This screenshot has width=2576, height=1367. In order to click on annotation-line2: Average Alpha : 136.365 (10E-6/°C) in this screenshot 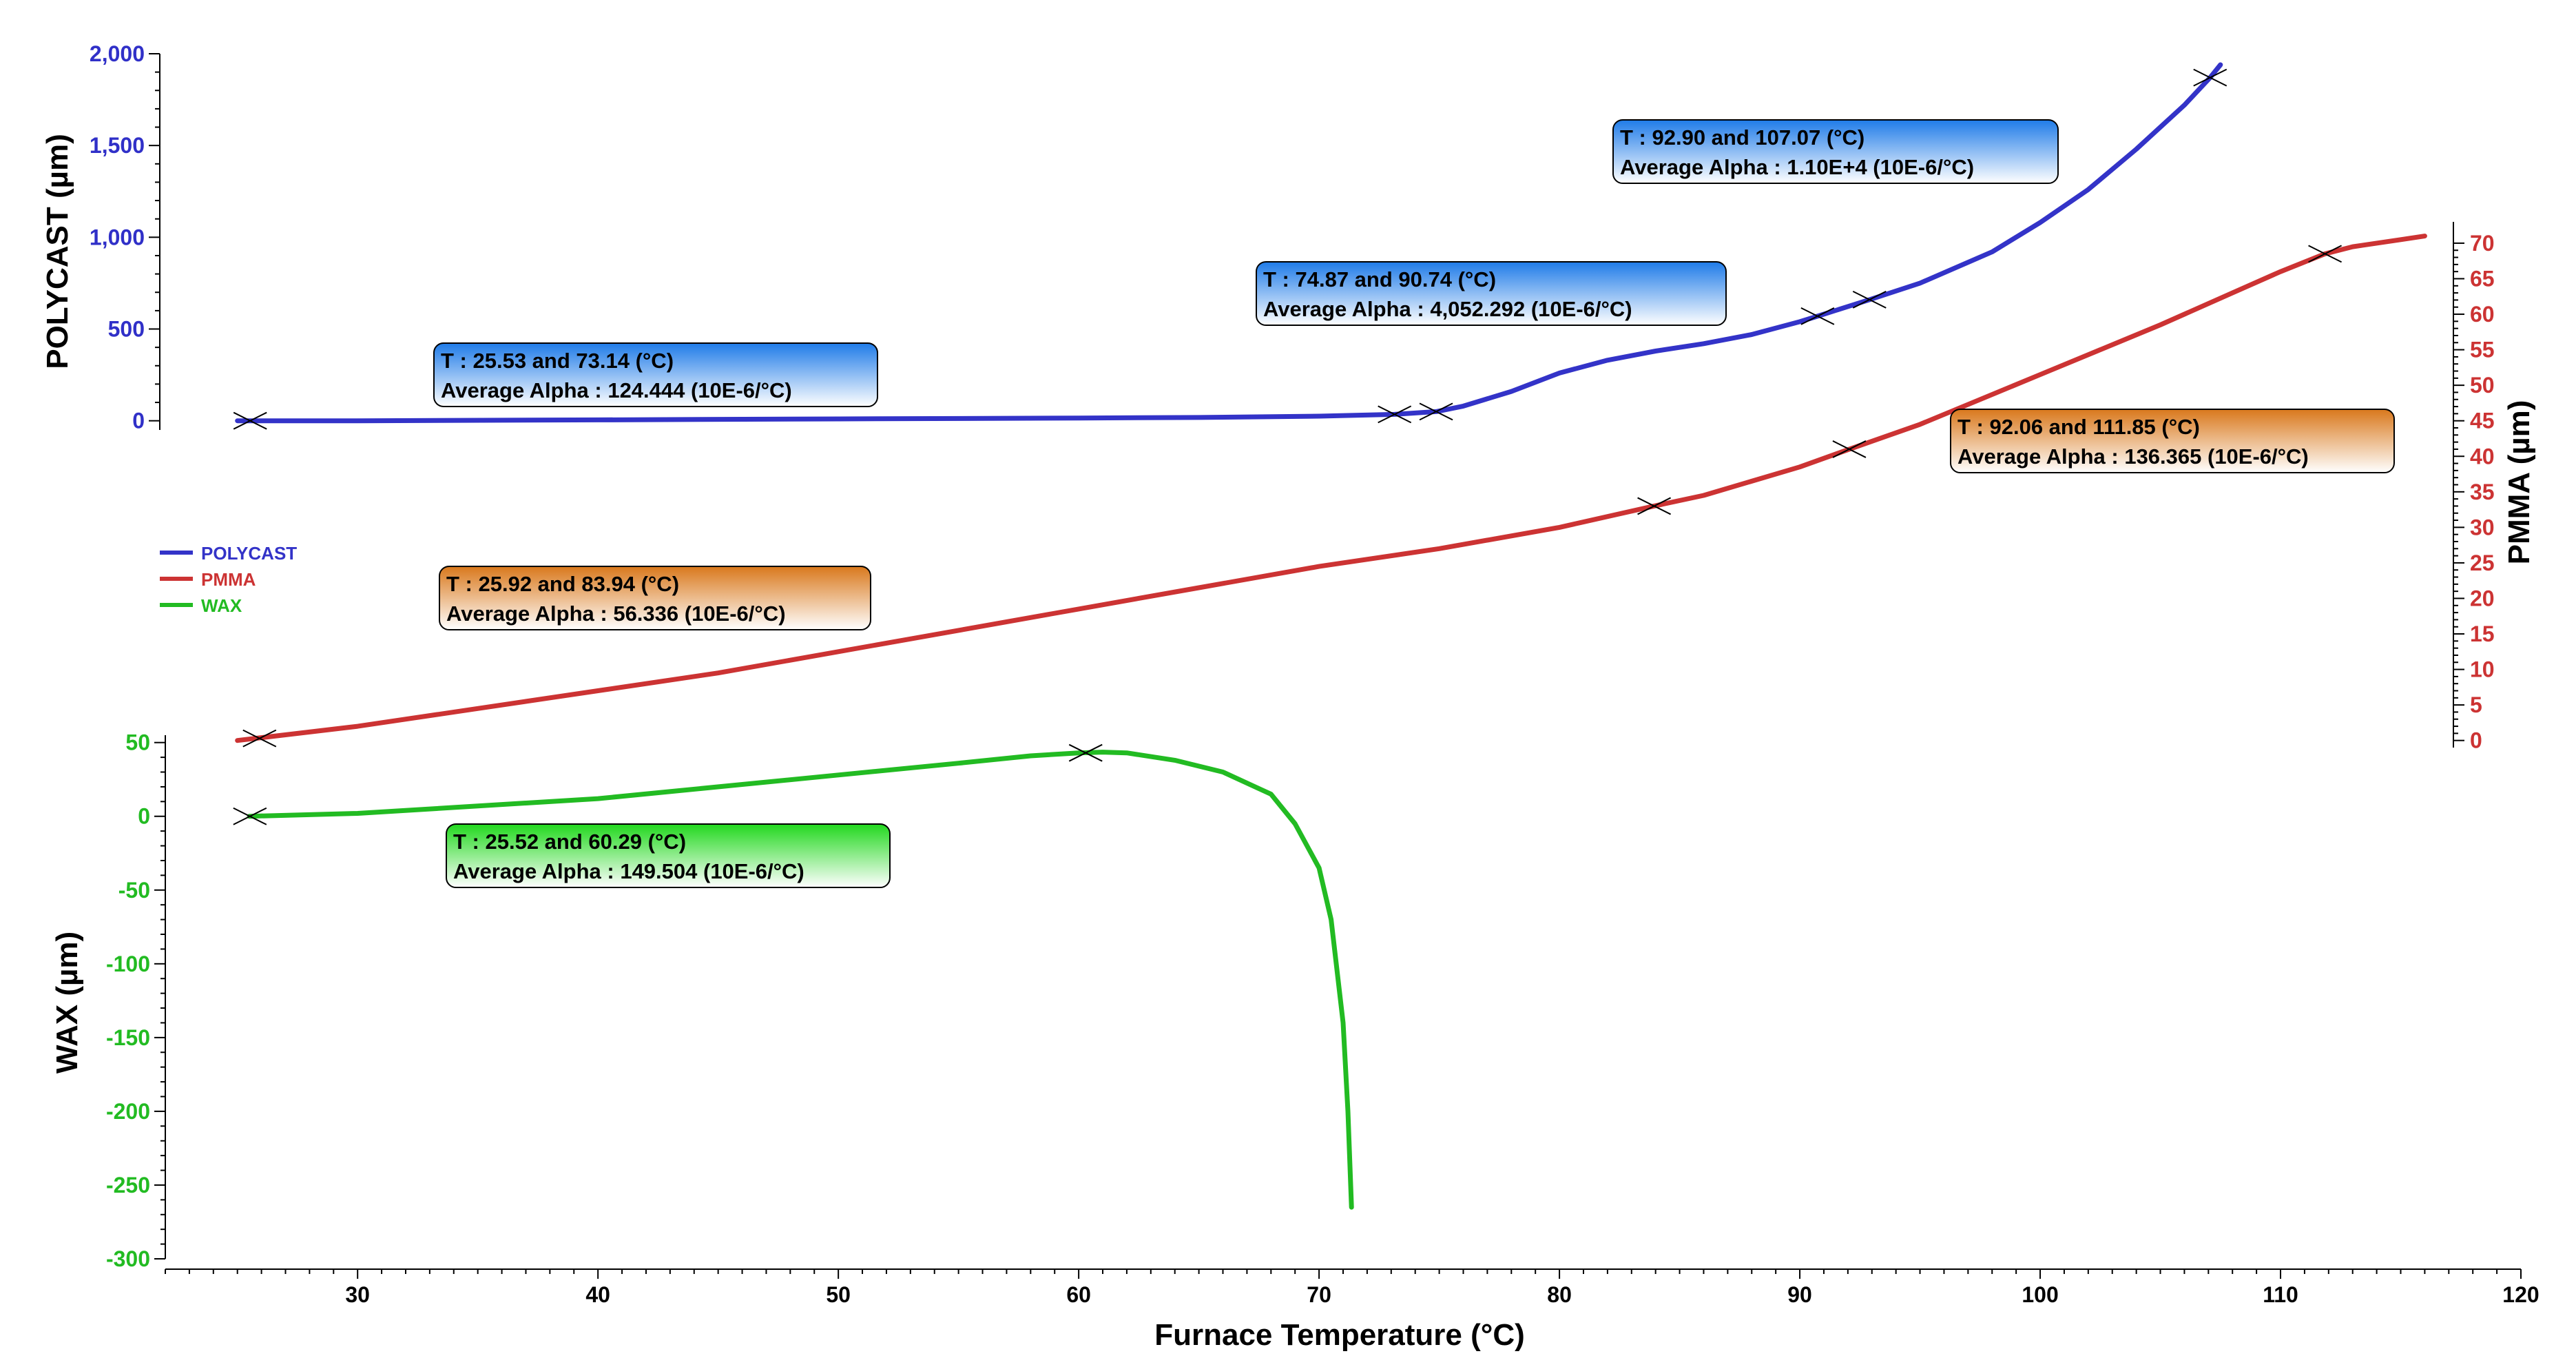, I will do `click(2133, 456)`.